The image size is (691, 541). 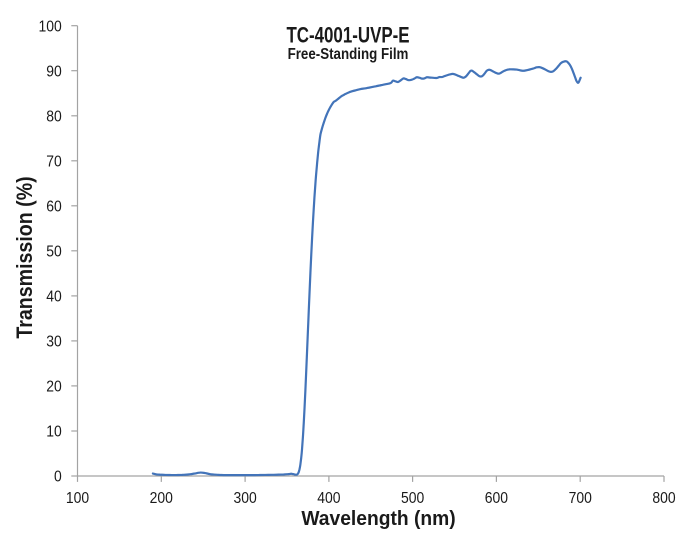 I want to click on svg-text: 800, so click(x=663, y=498).